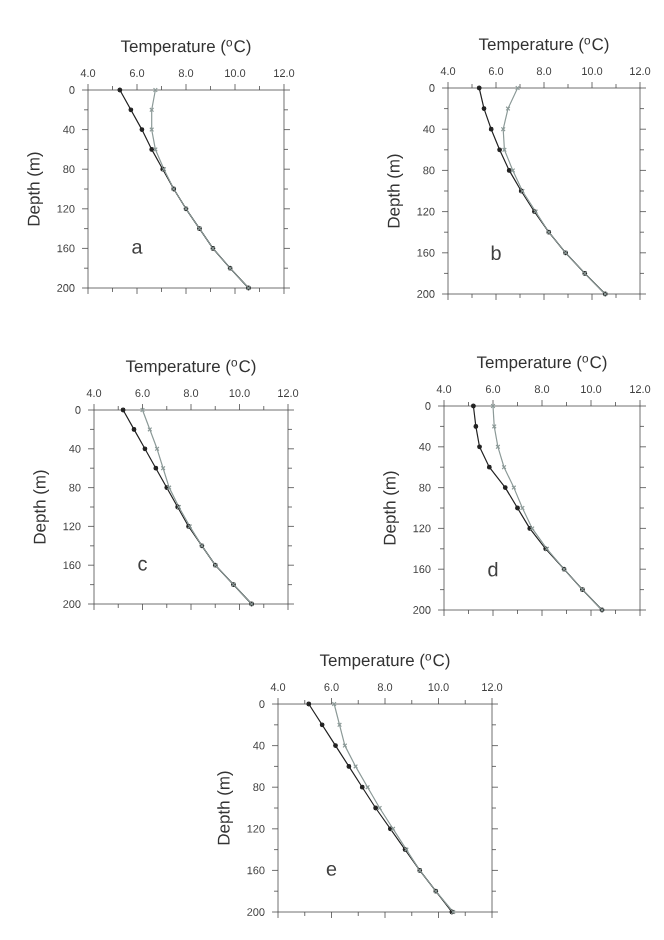  I want to click on annotation: a, so click(137, 248).